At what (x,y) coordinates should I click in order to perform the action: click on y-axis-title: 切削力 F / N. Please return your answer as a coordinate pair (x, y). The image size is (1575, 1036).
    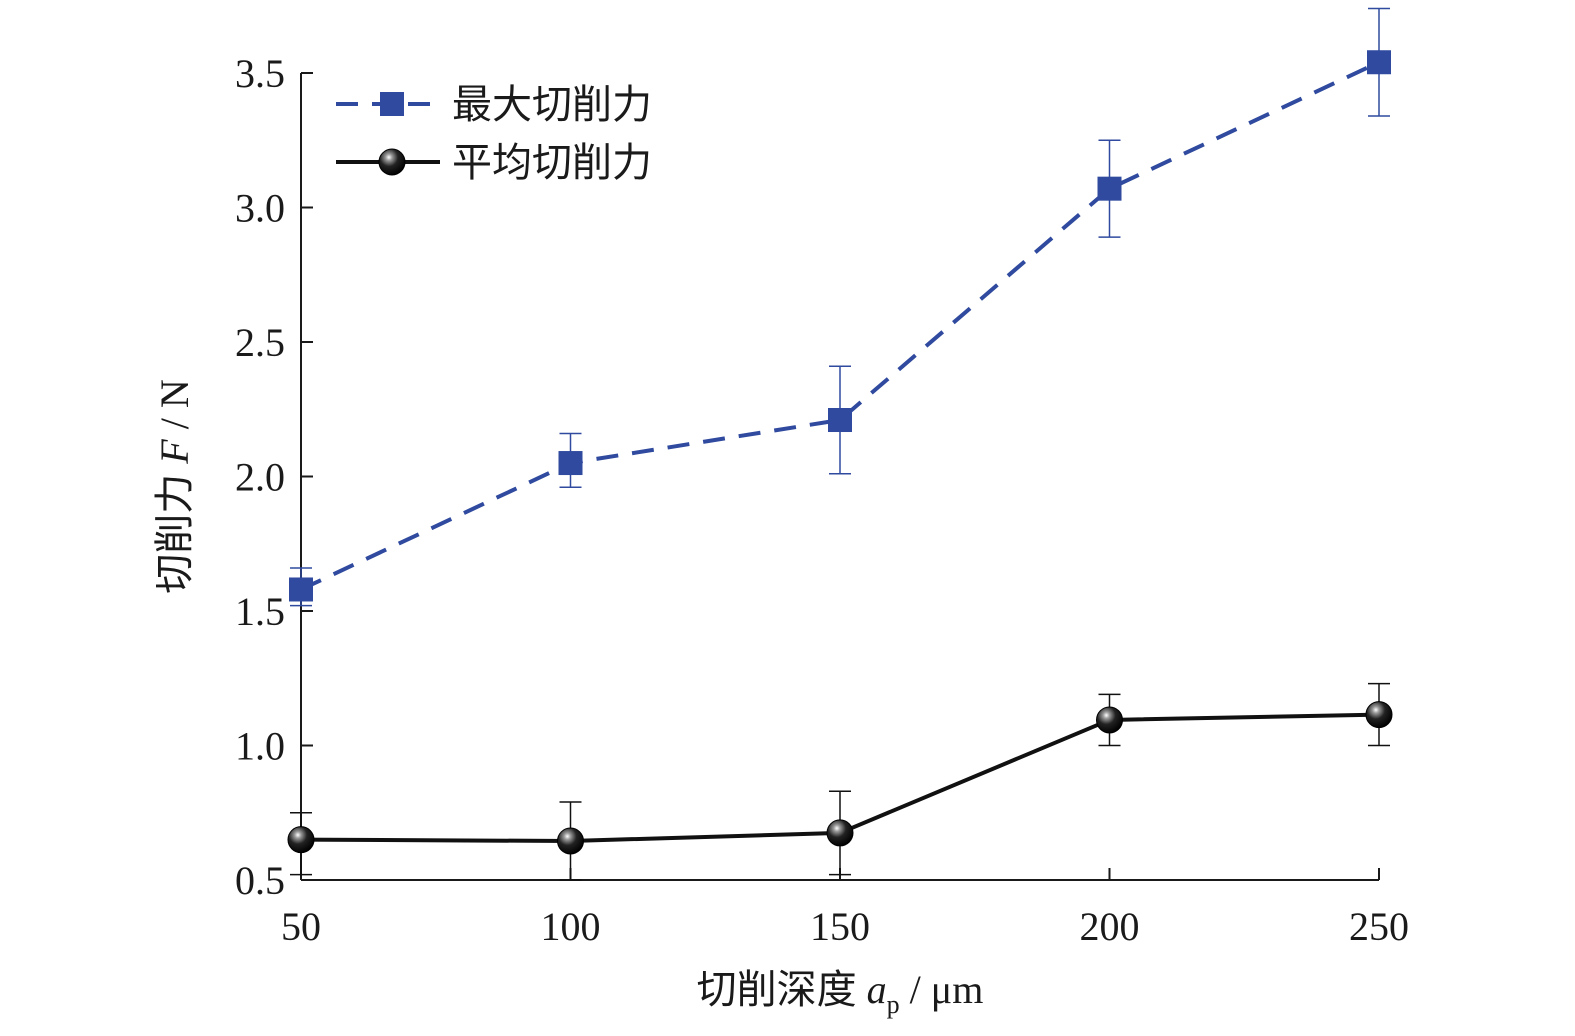
    Looking at the image, I should click on (174, 486).